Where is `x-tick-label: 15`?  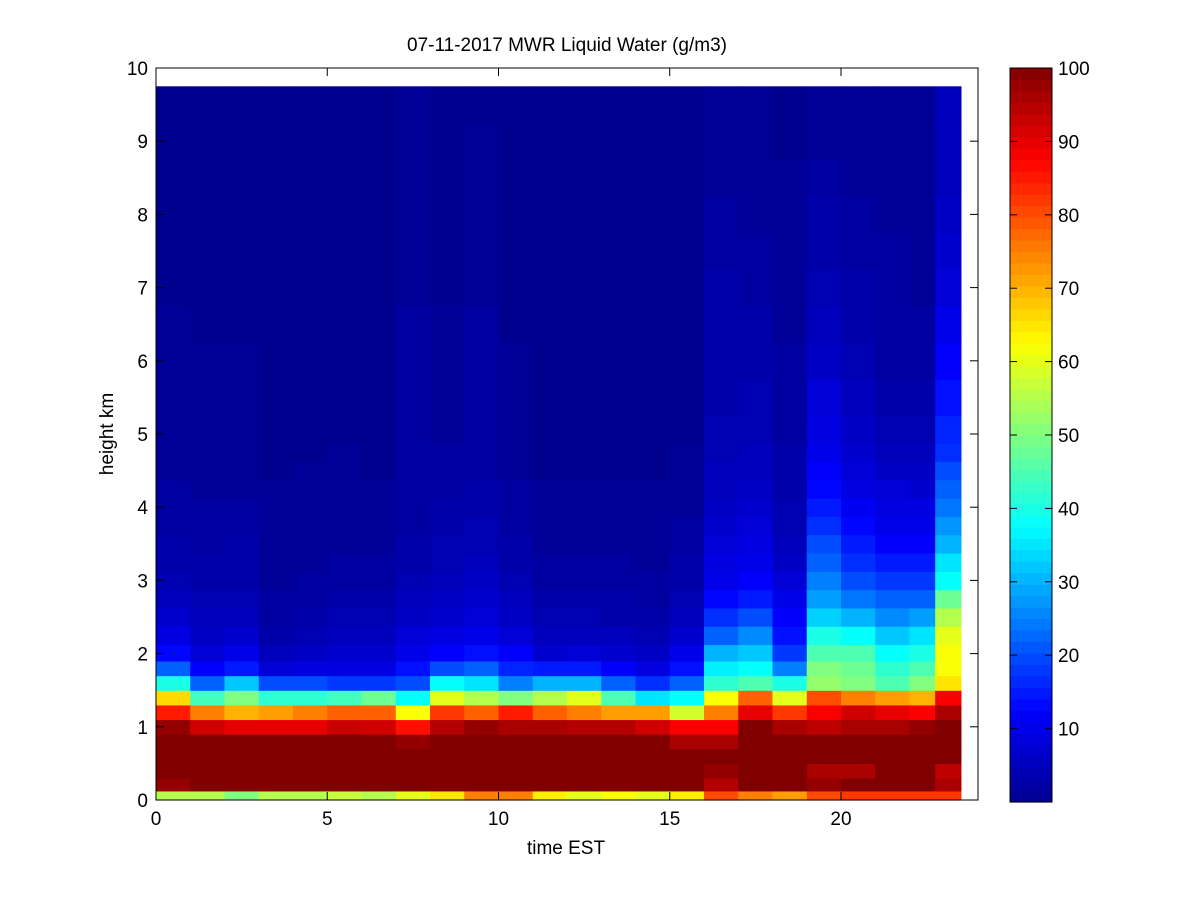 x-tick-label: 15 is located at coordinates (669, 819).